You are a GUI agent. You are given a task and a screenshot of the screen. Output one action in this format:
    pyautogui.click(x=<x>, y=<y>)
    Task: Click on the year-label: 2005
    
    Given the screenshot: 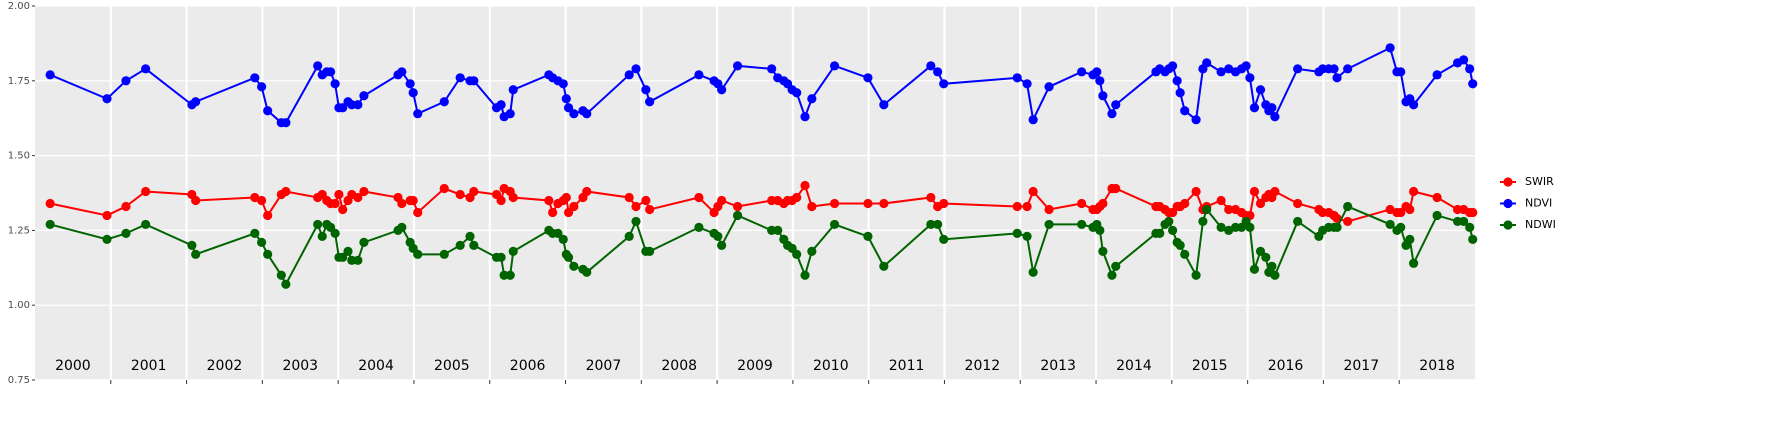 What is the action you would take?
    pyautogui.click(x=452, y=366)
    